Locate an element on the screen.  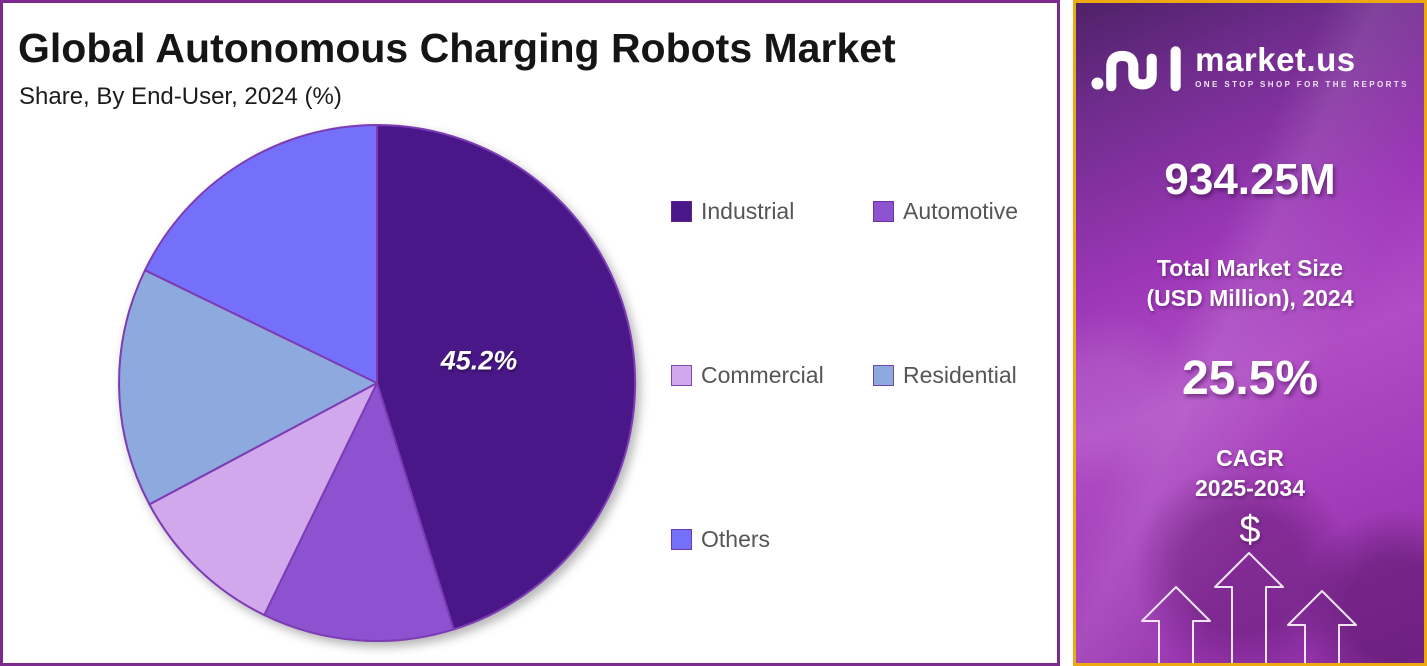
market-size-label-line2: (USD Million), 2024 is located at coordinates (1250, 298).